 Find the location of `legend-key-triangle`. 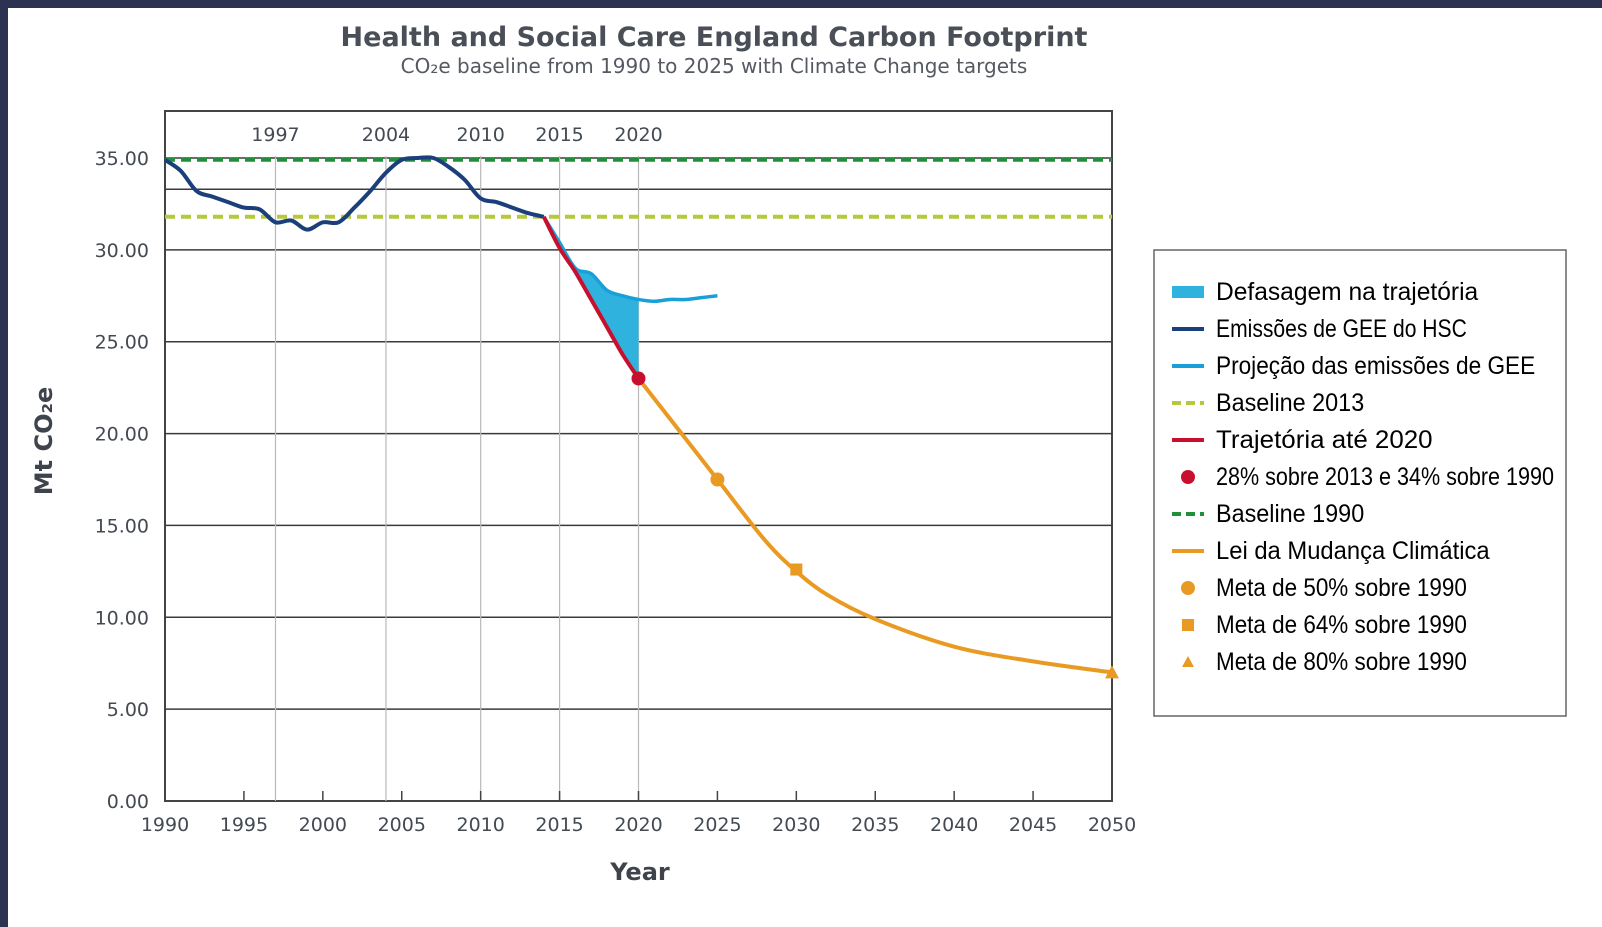

legend-key-triangle is located at coordinates (1188, 661).